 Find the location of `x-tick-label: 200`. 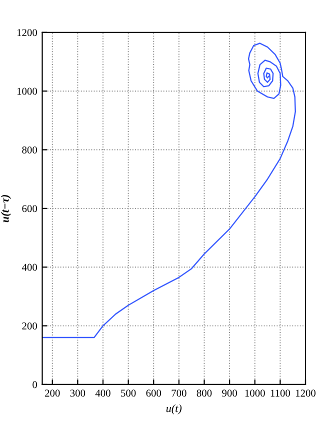

x-tick-label: 200 is located at coordinates (52, 393).